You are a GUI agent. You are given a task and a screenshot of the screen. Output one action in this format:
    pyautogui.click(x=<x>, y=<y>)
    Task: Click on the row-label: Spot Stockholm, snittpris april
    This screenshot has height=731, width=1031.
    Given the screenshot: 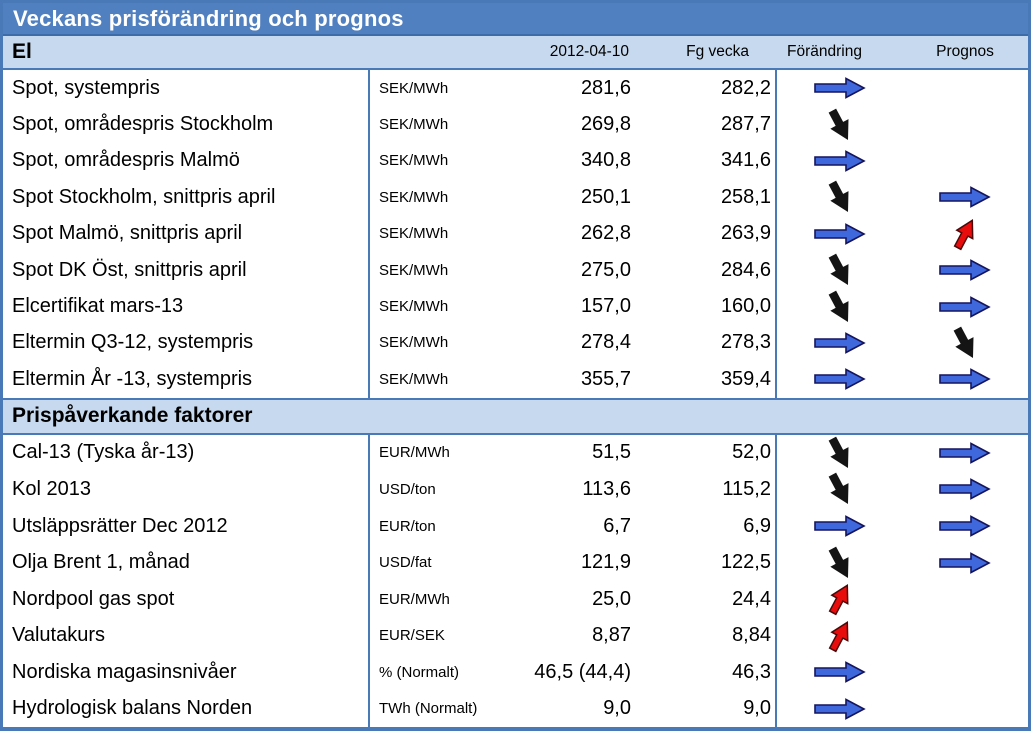 What is the action you would take?
    pyautogui.click(x=144, y=196)
    